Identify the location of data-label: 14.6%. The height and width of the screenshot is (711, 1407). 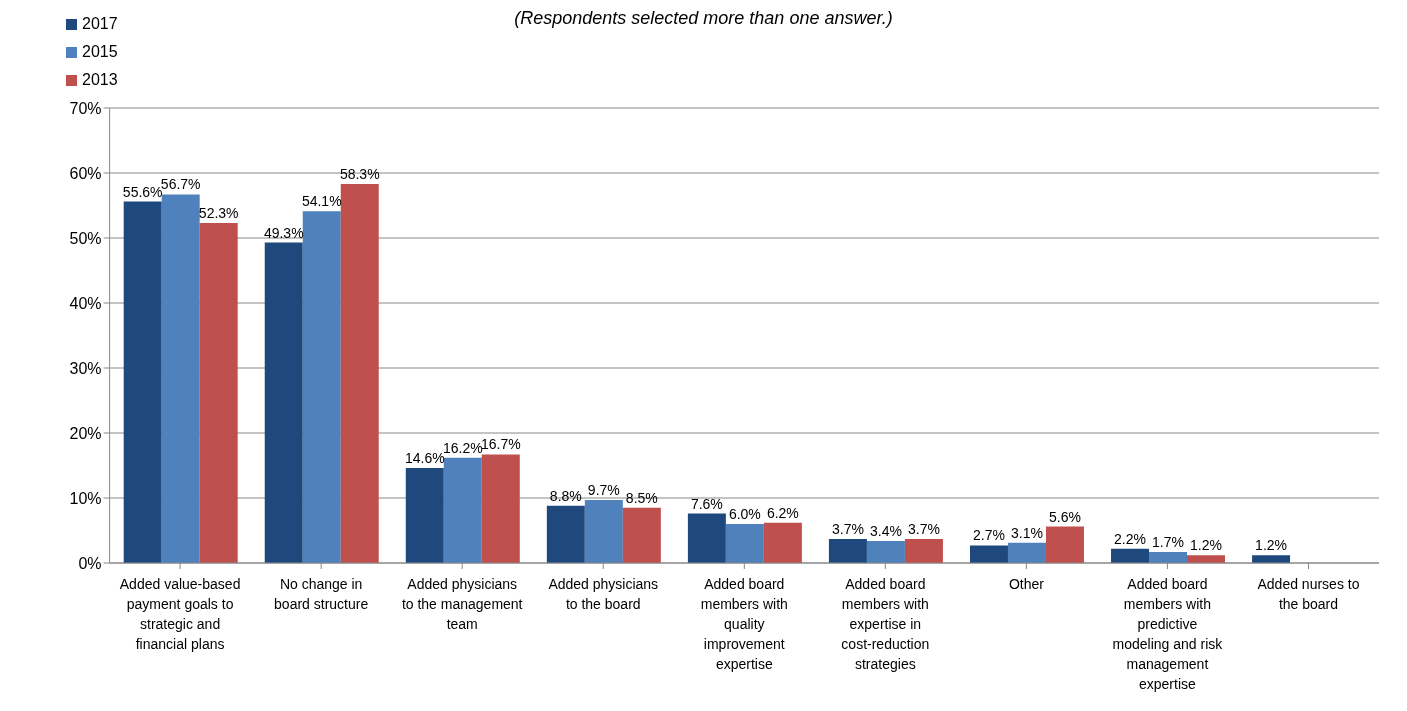
(424, 458).